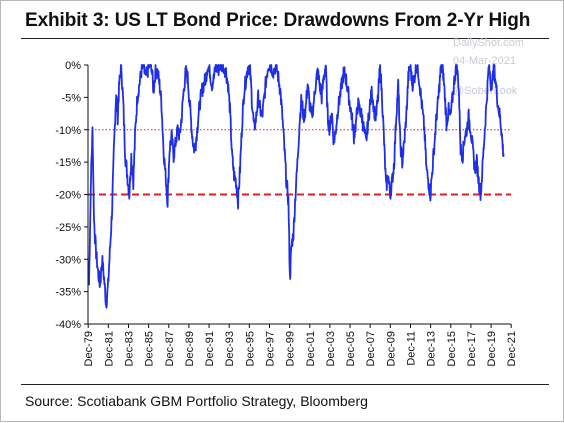 The width and height of the screenshot is (564, 423). Describe the element at coordinates (68, 196) in the screenshot. I see `y-tick-label: -20%` at that location.